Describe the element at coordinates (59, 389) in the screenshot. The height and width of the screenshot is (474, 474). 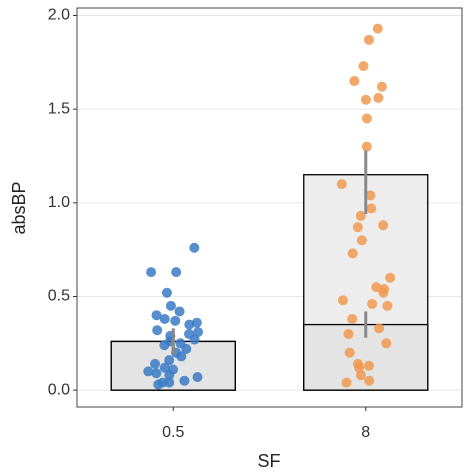
I see `y-tick-label: 0.0` at that location.